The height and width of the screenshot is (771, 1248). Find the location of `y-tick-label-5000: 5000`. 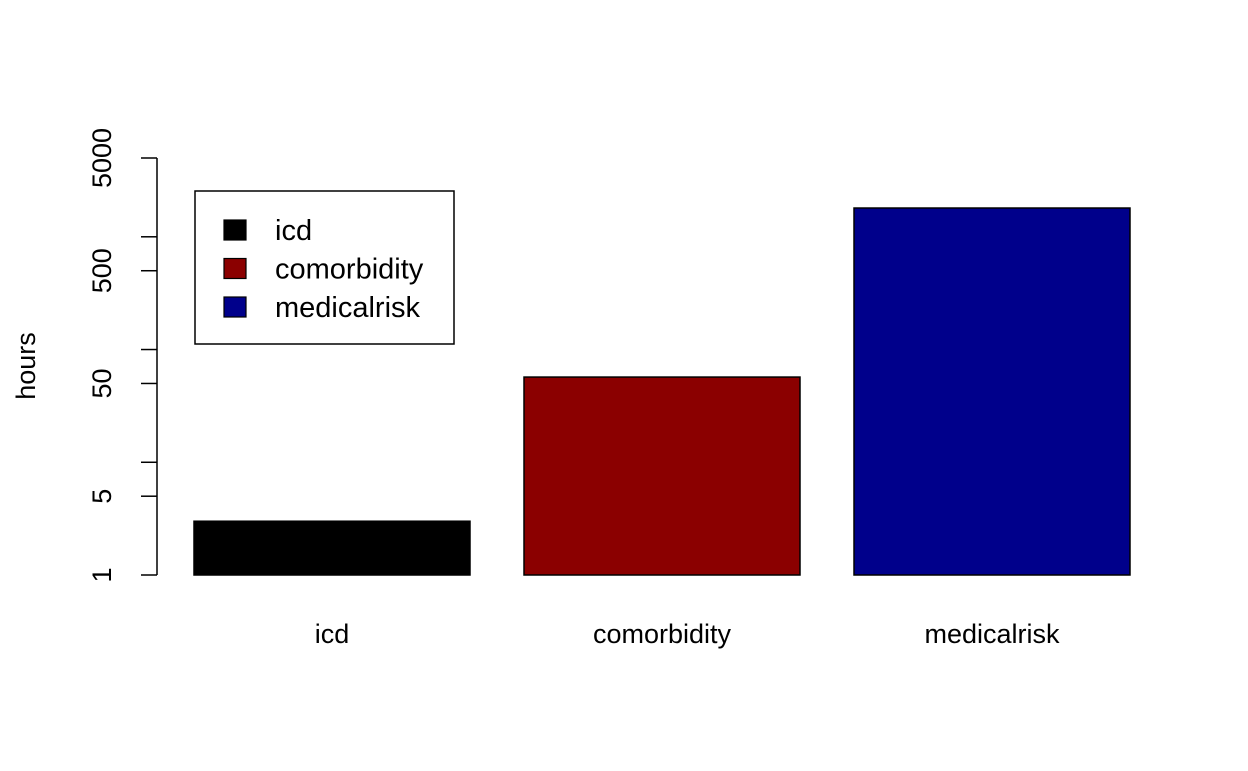

y-tick-label-5000: 5000 is located at coordinates (102, 158).